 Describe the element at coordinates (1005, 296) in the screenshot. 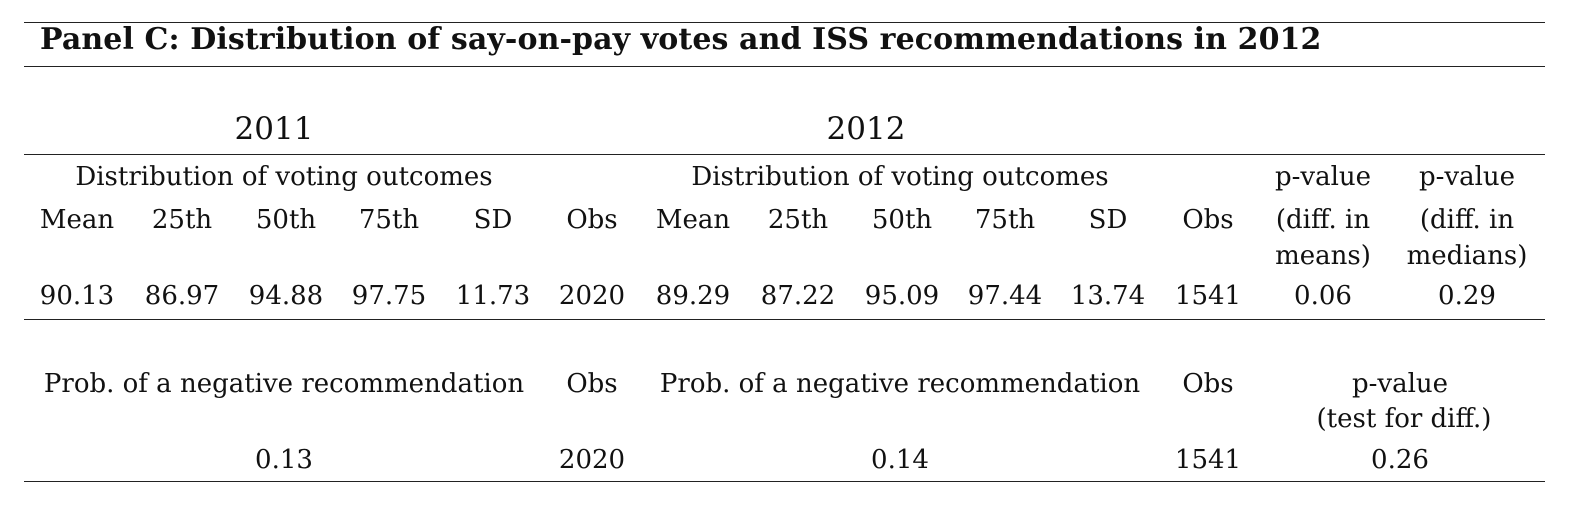

I see `value-75th-2012: 97.44` at that location.